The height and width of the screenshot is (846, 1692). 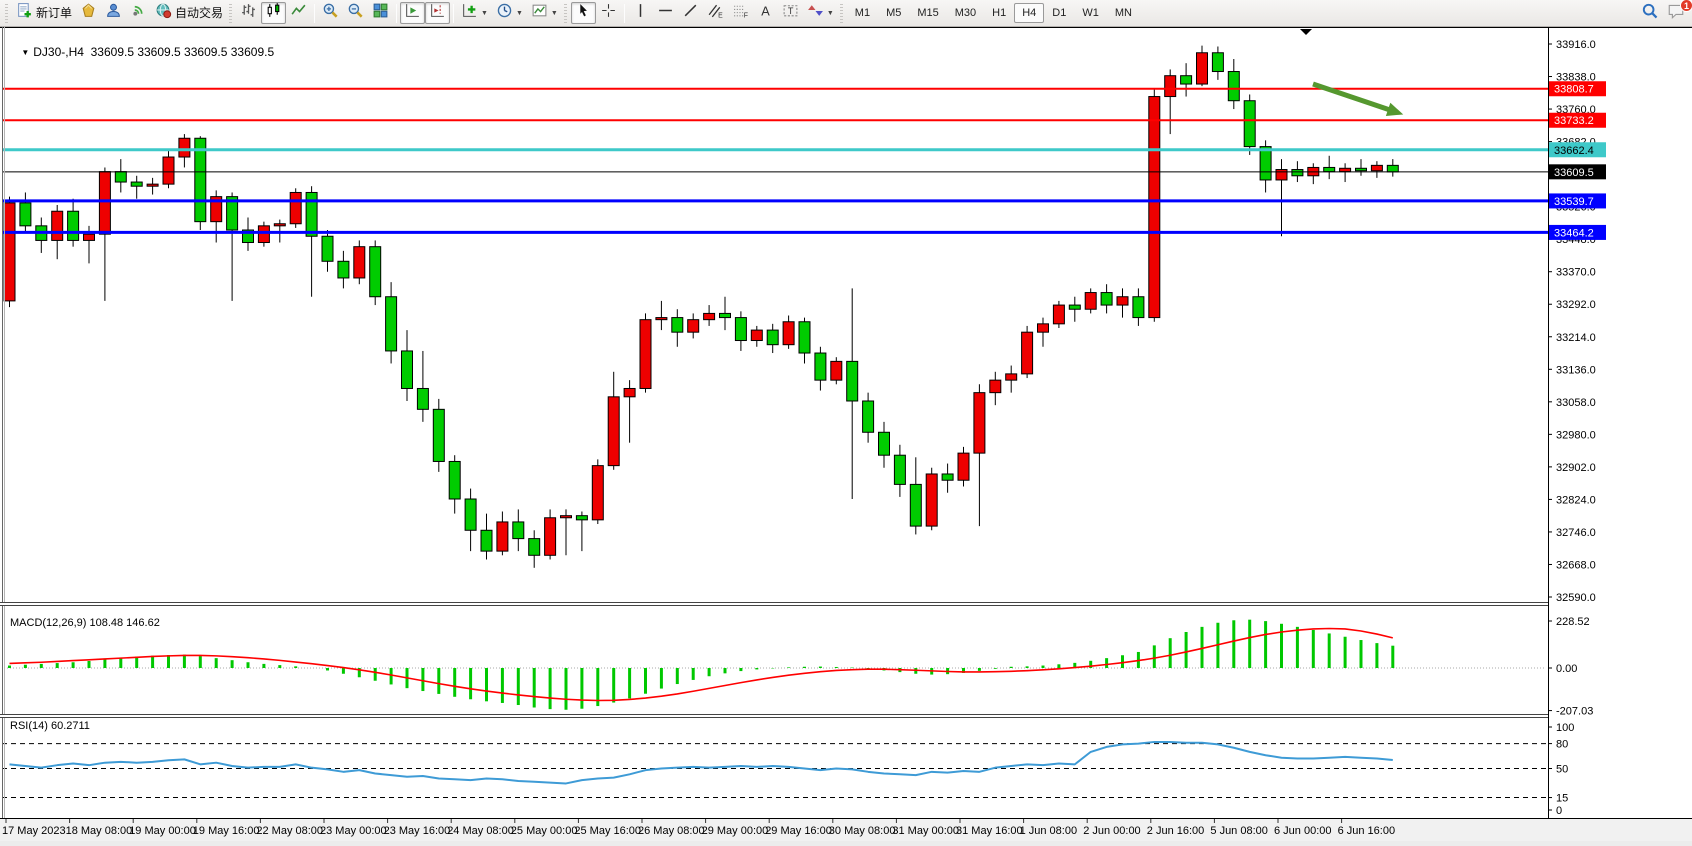 I want to click on market-watch-icon, so click(x=88, y=13).